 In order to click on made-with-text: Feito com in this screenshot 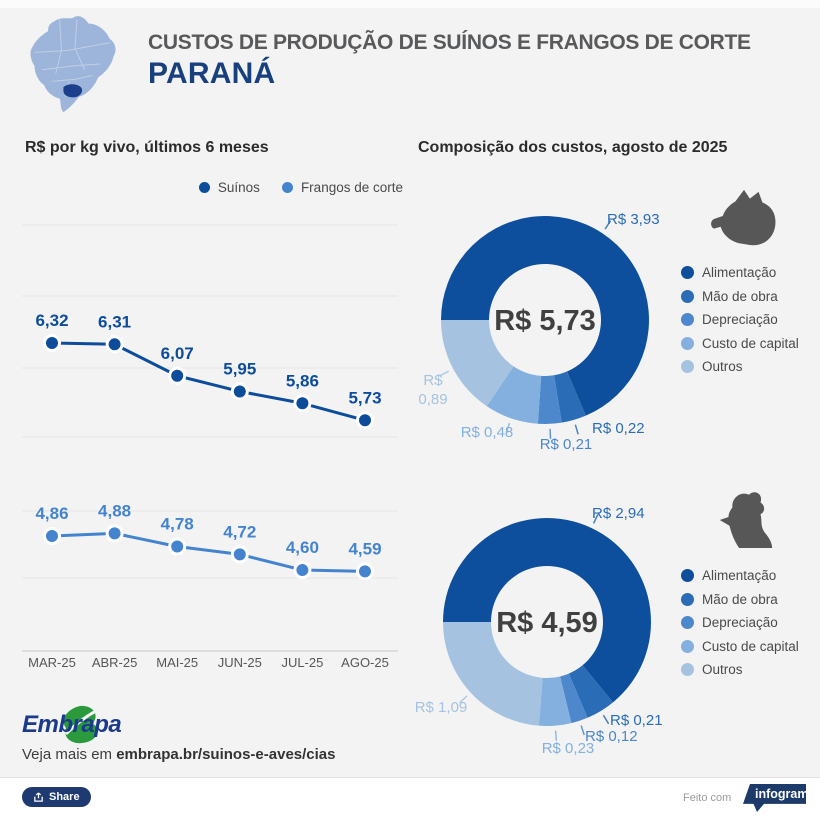, I will do `click(707, 798)`.